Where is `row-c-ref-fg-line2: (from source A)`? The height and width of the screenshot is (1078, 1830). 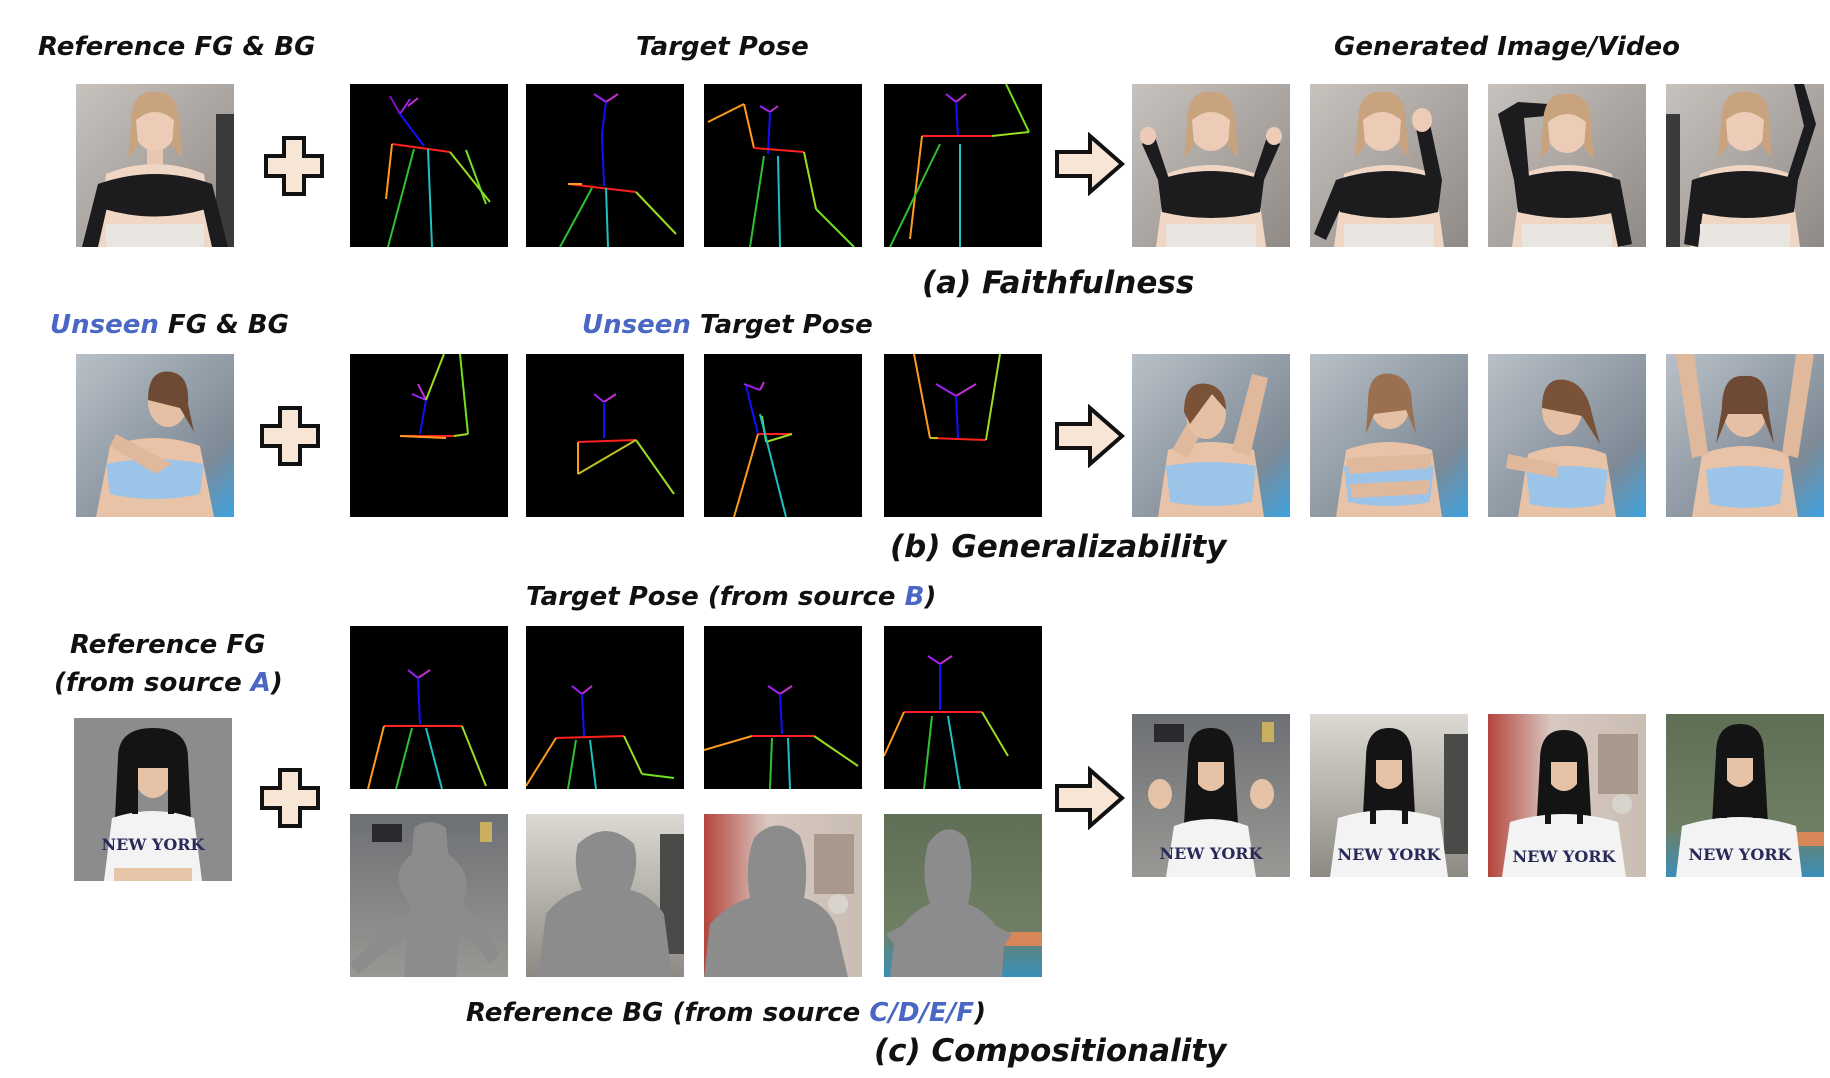 row-c-ref-fg-line2: (from source A) is located at coordinates (168, 683).